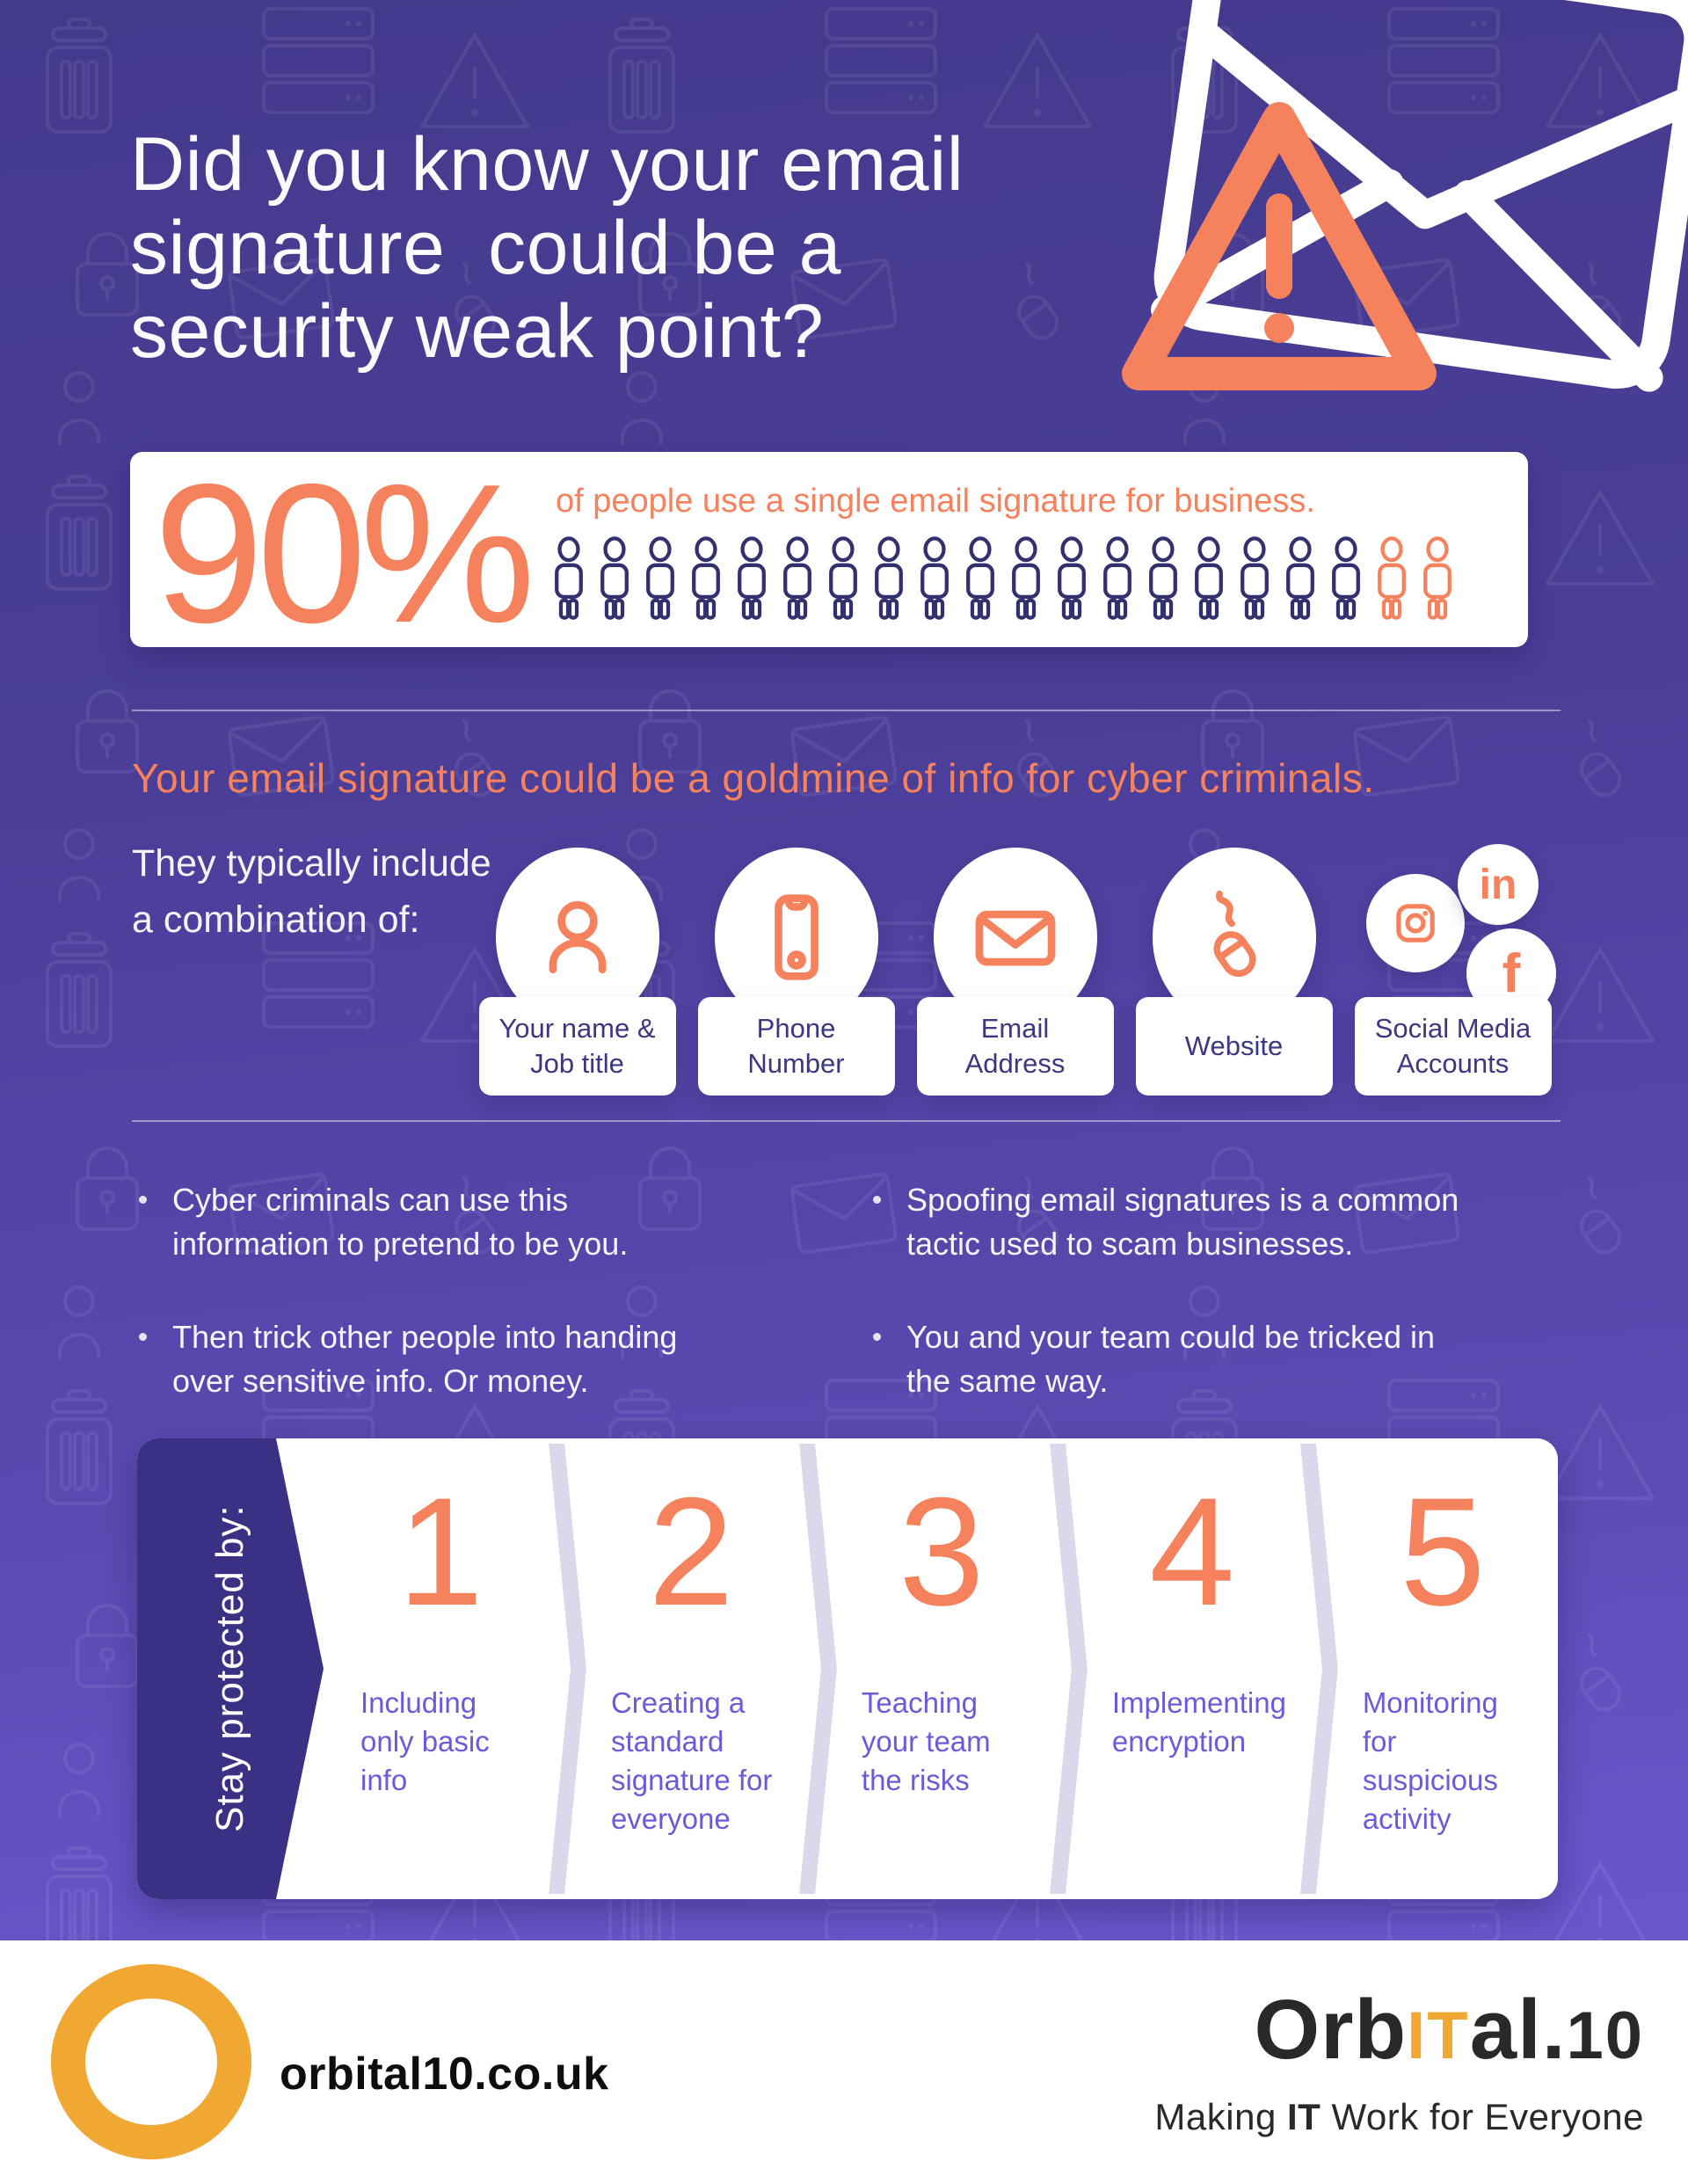  What do you see at coordinates (1605, 2035) in the screenshot?
I see `wordmark-suffix-number: 10` at bounding box center [1605, 2035].